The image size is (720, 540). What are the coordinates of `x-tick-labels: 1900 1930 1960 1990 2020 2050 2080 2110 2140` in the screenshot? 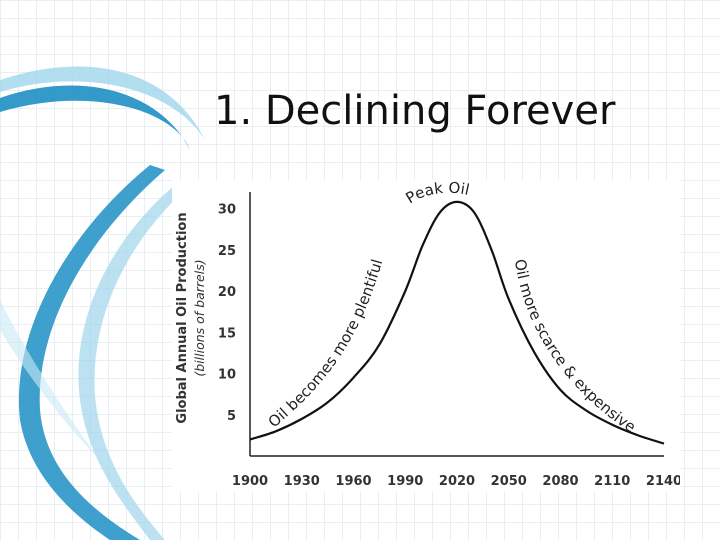 It's located at (456, 481).